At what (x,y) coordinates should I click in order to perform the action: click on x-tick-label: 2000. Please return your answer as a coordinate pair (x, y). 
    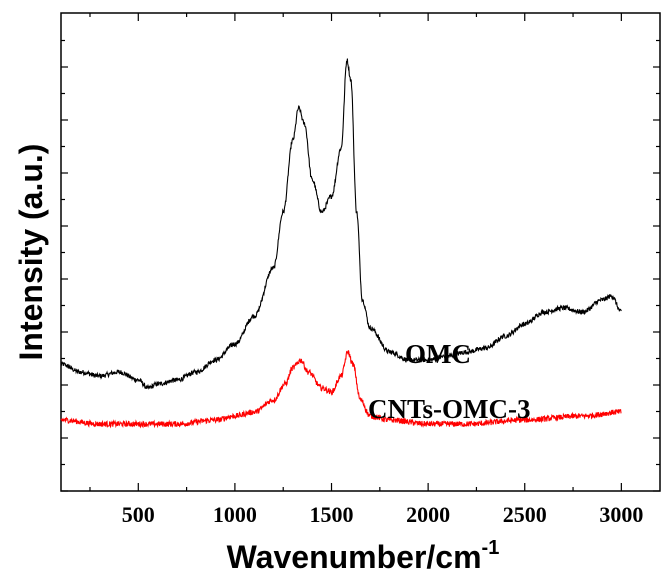
    Looking at the image, I should click on (428, 514).